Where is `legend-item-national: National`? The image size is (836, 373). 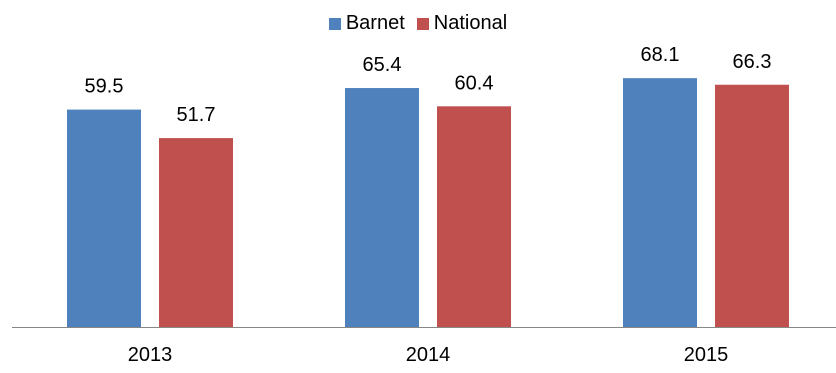 legend-item-national: National is located at coordinates (462, 23).